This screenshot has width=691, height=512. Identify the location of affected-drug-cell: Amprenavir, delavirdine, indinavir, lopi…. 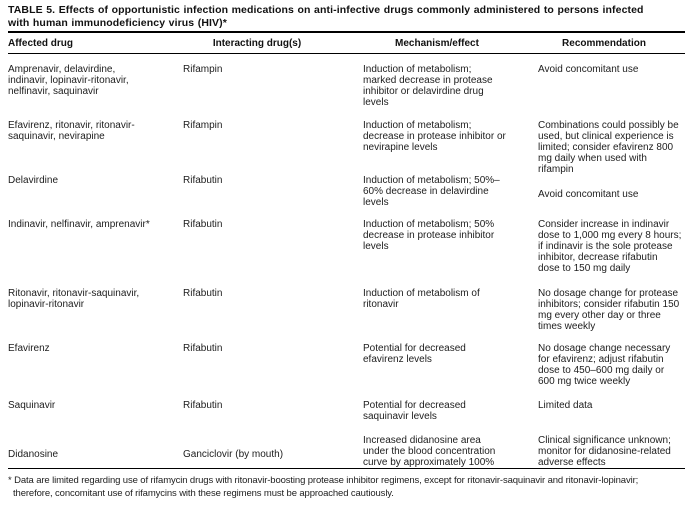
(68, 80).